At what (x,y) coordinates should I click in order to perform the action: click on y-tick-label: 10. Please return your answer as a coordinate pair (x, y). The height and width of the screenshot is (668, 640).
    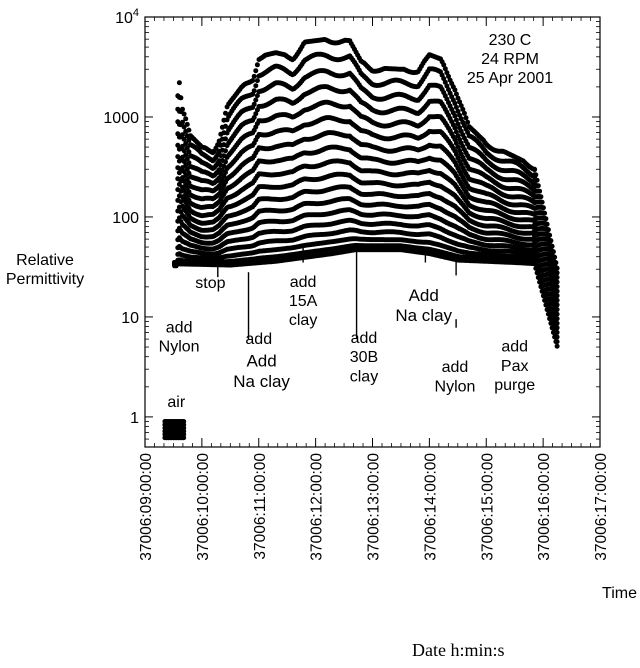
    Looking at the image, I should click on (130, 318).